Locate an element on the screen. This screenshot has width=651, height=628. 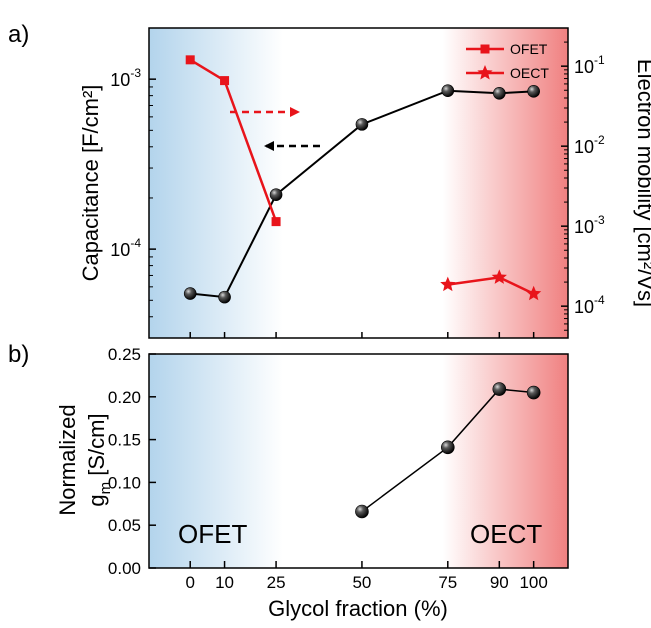
panel-a-label: a) is located at coordinates (18, 34).